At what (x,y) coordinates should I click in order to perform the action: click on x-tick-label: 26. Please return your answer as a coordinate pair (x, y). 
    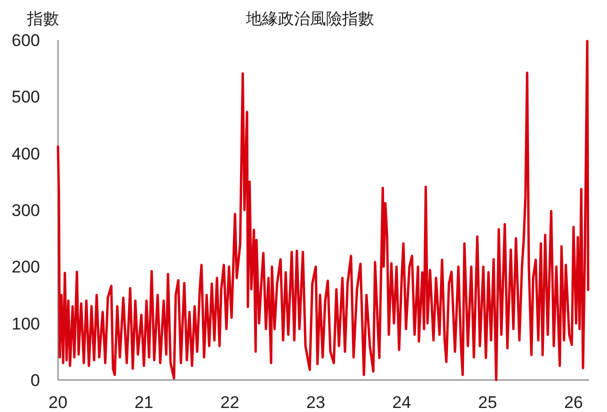
    Looking at the image, I should click on (573, 402).